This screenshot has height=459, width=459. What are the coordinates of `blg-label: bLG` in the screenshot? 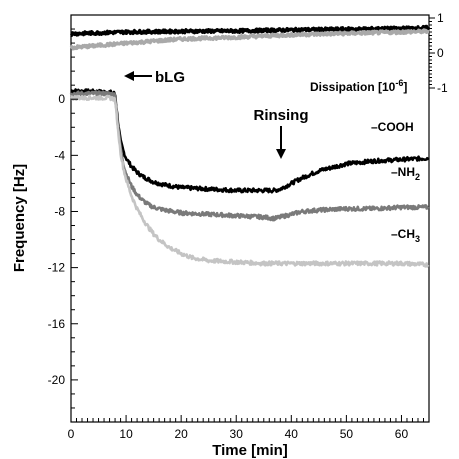 It's located at (170, 77).